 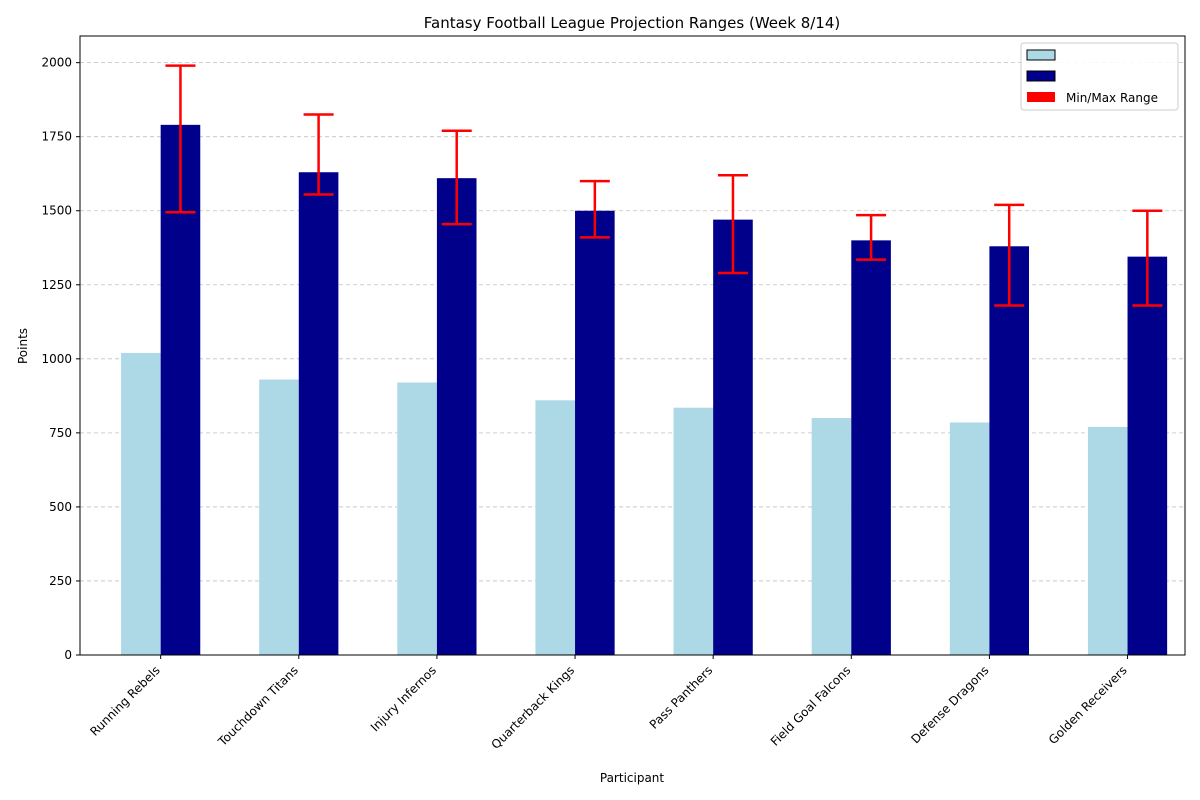 I want to click on y-tick-label: 1000, so click(x=56, y=359).